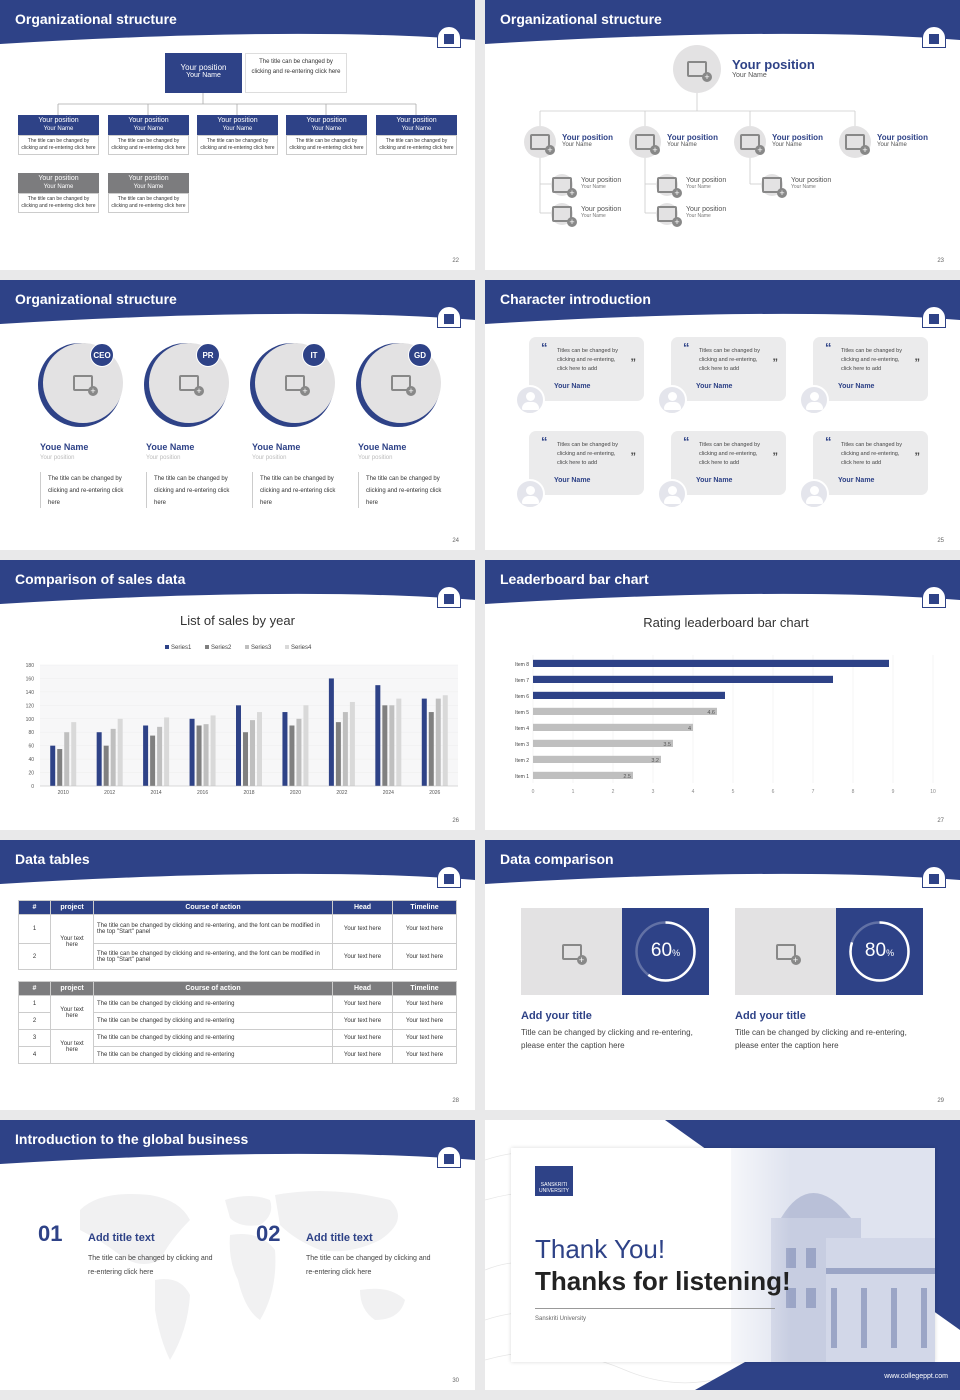 The height and width of the screenshot is (1400, 960). I want to click on thank-you-text: Thank You!, so click(600, 1249).